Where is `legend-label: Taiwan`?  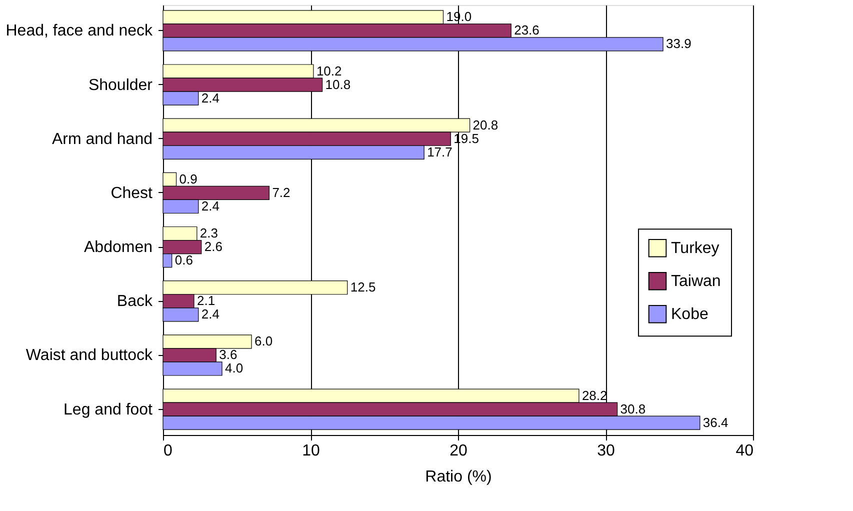 legend-label: Taiwan is located at coordinates (696, 281).